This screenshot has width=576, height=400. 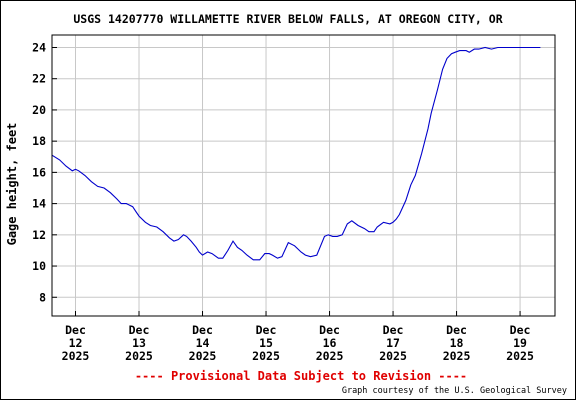 I want to click on y-axis-label: Gage height, feet, so click(x=12, y=184).